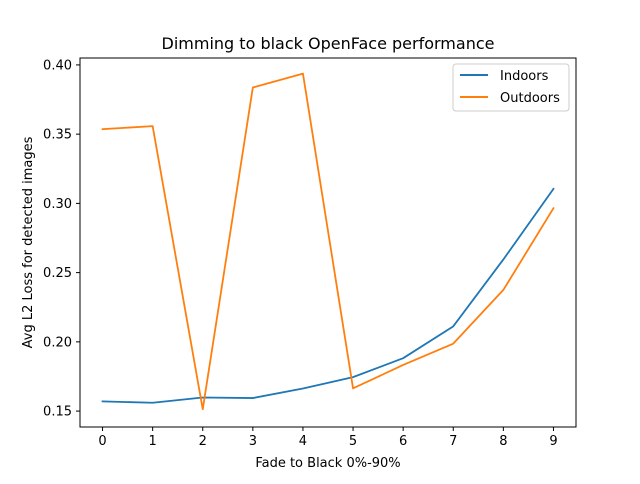 Image resolution: width=640 pixels, height=484 pixels. Describe the element at coordinates (503, 441) in the screenshot. I see `x-tick-label: 8` at that location.